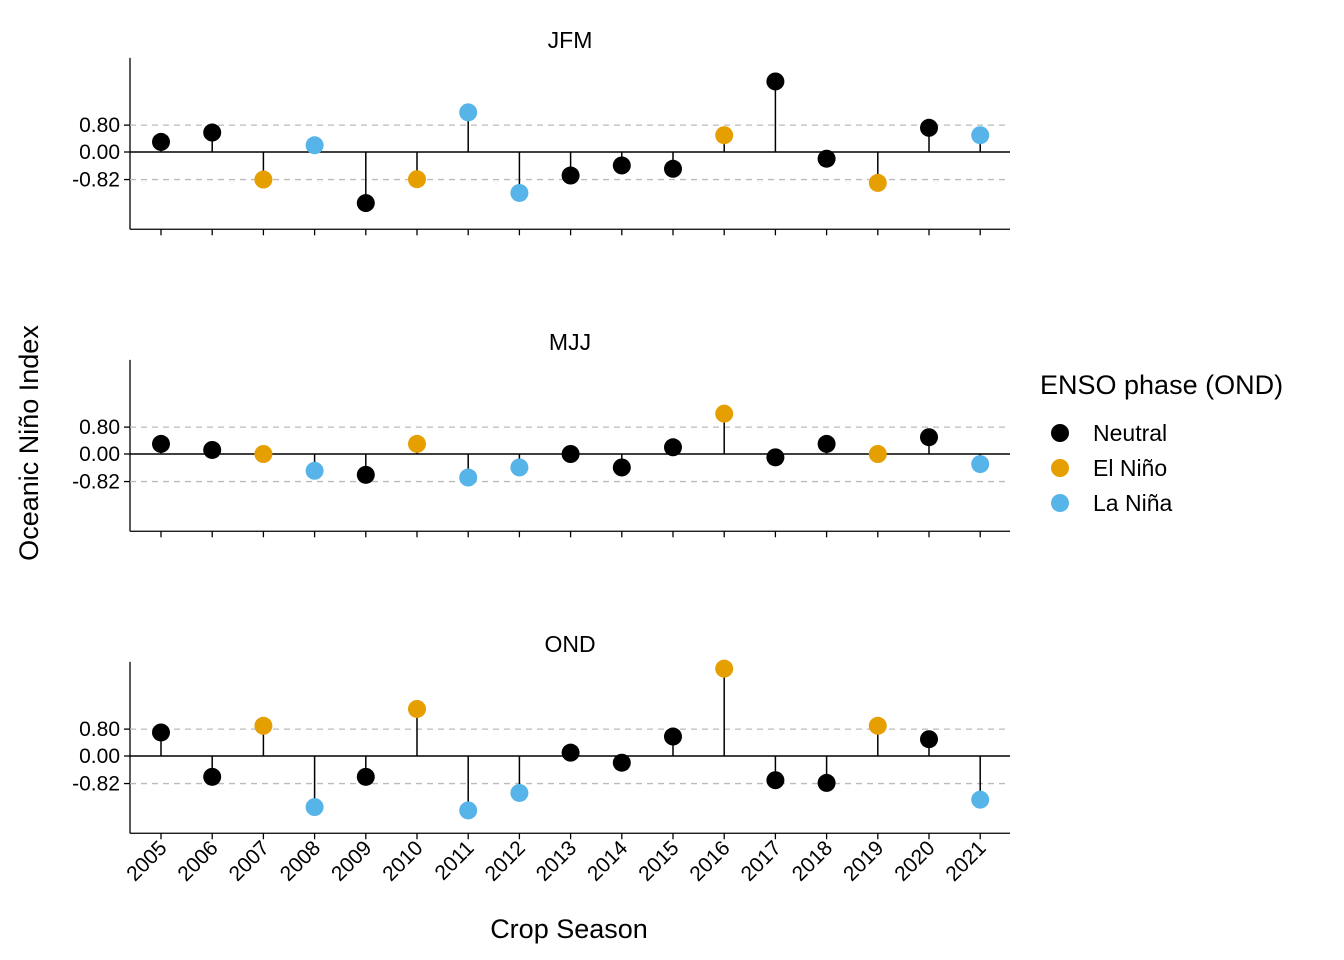 Image resolution: width=1344 pixels, height=960 pixels. What do you see at coordinates (608, 861) in the screenshot?
I see `x-tick-label: 2014` at bounding box center [608, 861].